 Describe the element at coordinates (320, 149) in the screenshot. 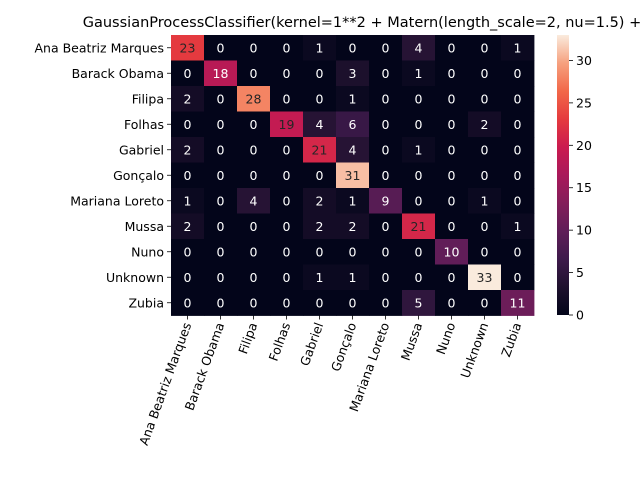

I see `cell-value-label: 21` at that location.